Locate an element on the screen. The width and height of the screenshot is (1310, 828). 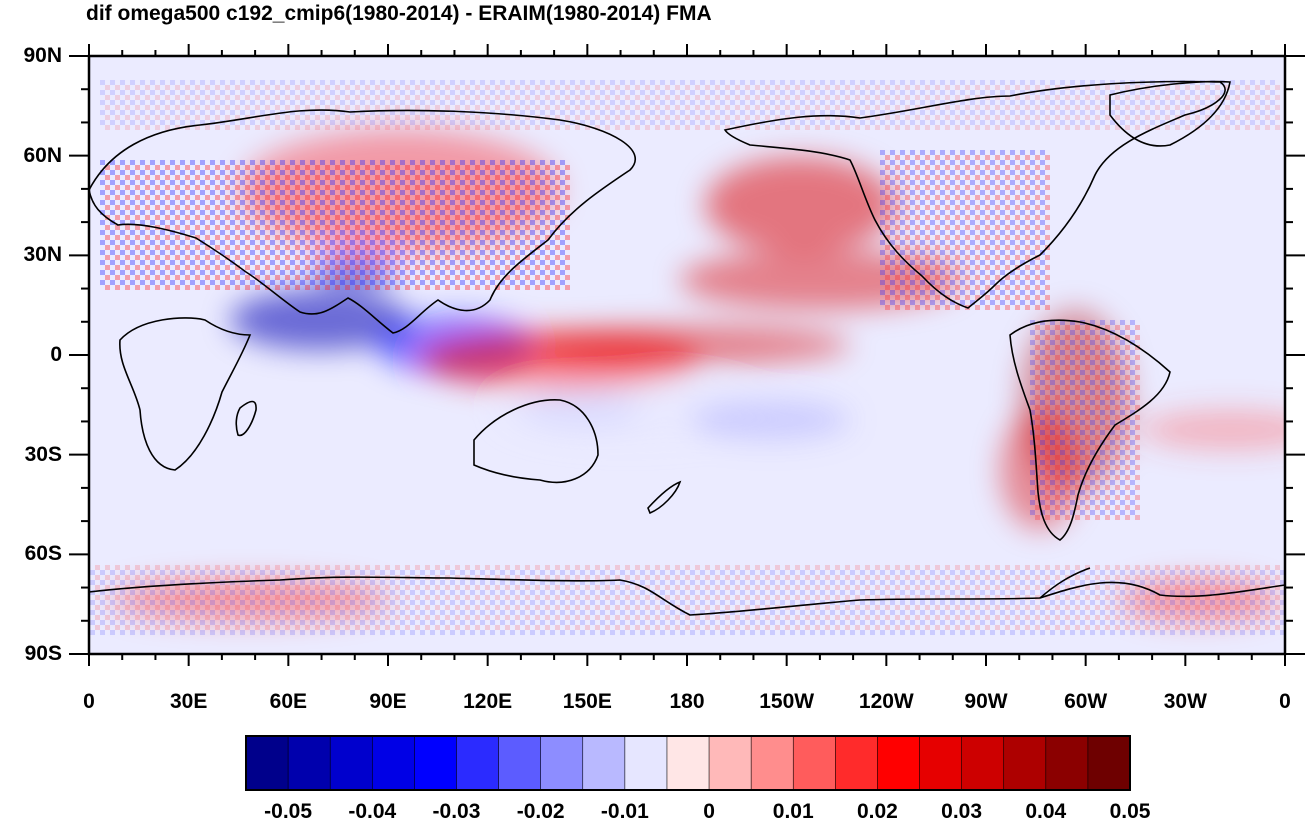
colorbar-tick-label: -0.03 is located at coordinates (456, 811).